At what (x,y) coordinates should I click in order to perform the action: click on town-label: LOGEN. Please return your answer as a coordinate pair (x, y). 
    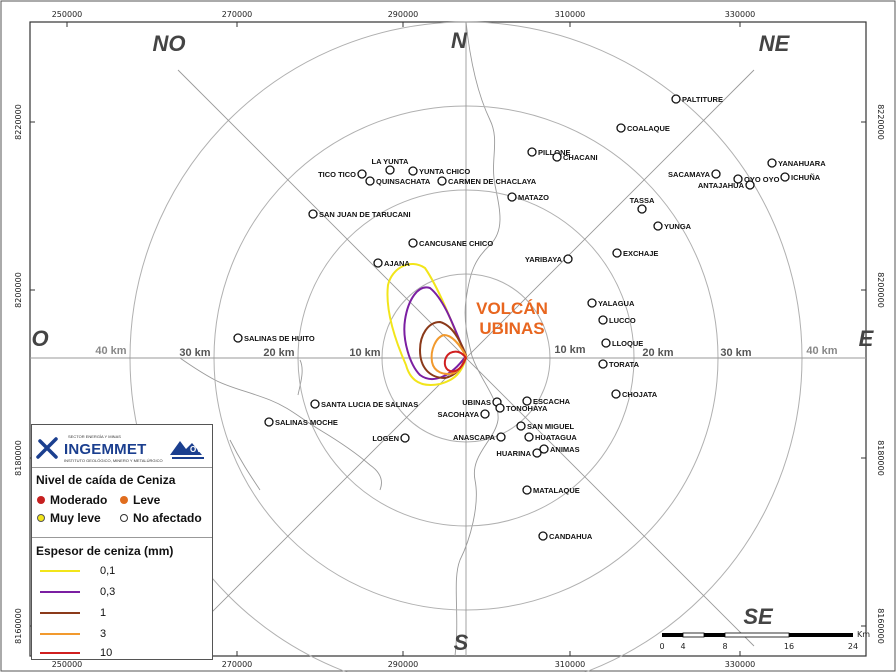
    Looking at the image, I should click on (385, 438).